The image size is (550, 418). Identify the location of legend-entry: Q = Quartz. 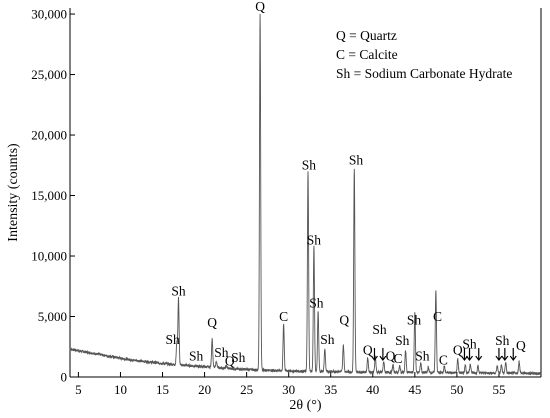
(366, 35).